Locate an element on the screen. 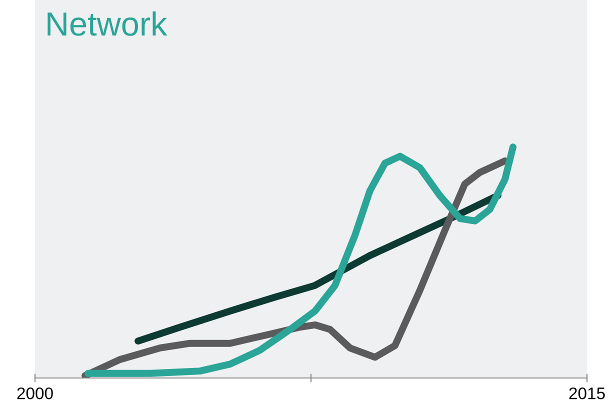 Image resolution: width=610 pixels, height=416 pixels. x-tick-label: 2015 is located at coordinates (587, 393).